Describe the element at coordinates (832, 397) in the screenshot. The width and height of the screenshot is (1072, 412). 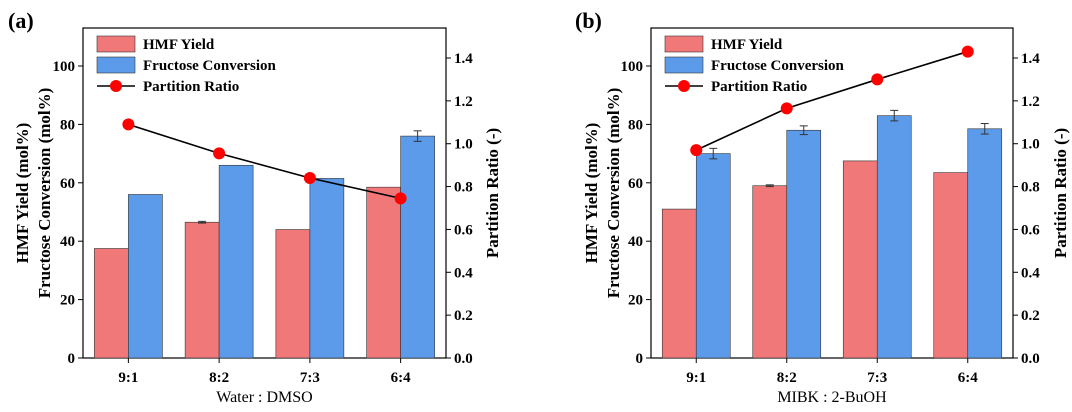
I see `x-axis-title: MIBK : 2-BuOH` at that location.